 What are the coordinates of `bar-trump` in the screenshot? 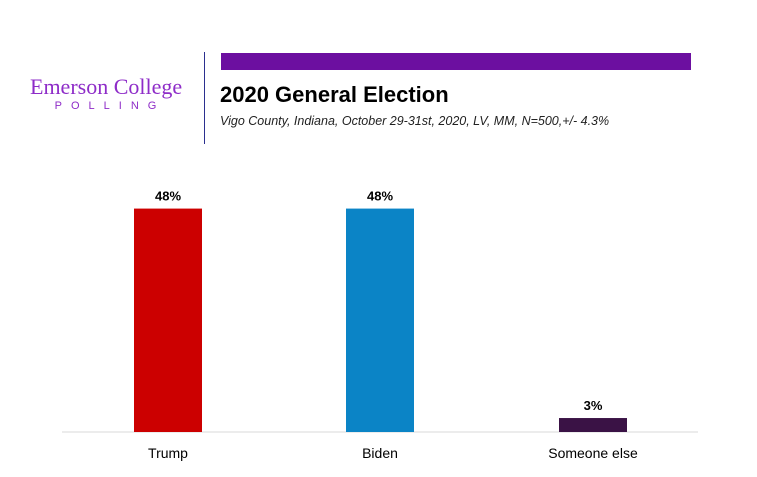 It's located at (168, 320).